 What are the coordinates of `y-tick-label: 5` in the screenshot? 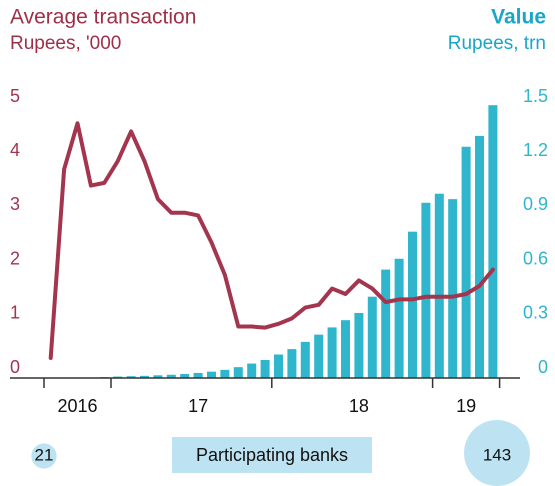 It's located at (15, 96).